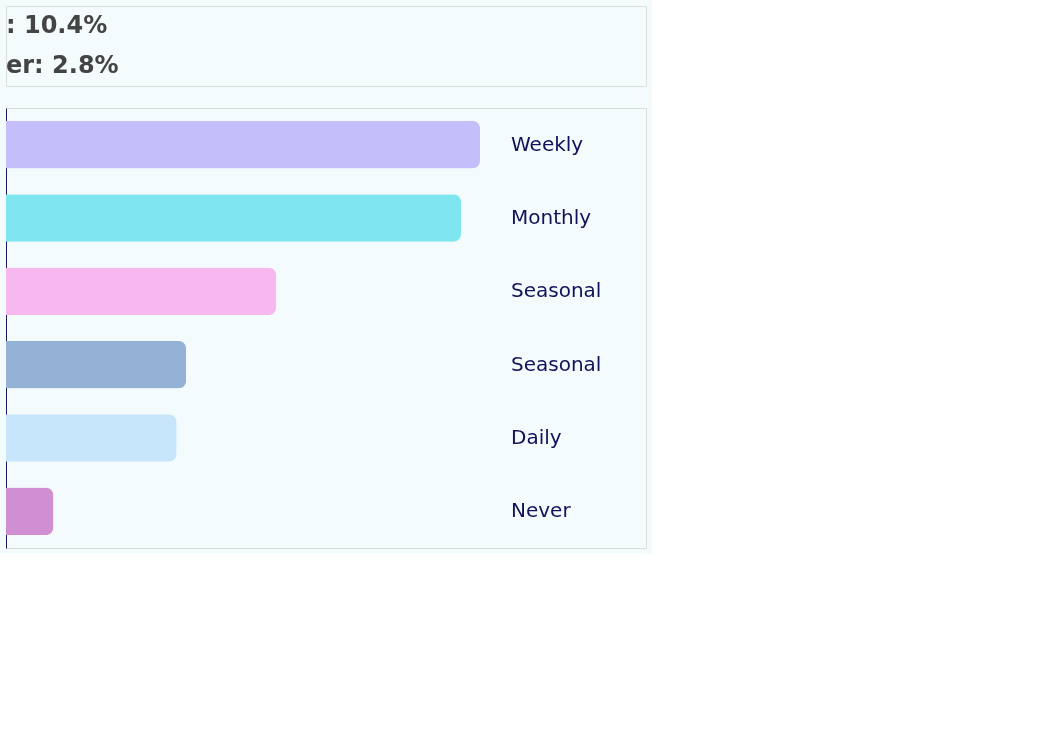 This screenshot has width=1039, height=746. Describe the element at coordinates (57, 25) in the screenshot. I see `text: : 10.4%` at that location.